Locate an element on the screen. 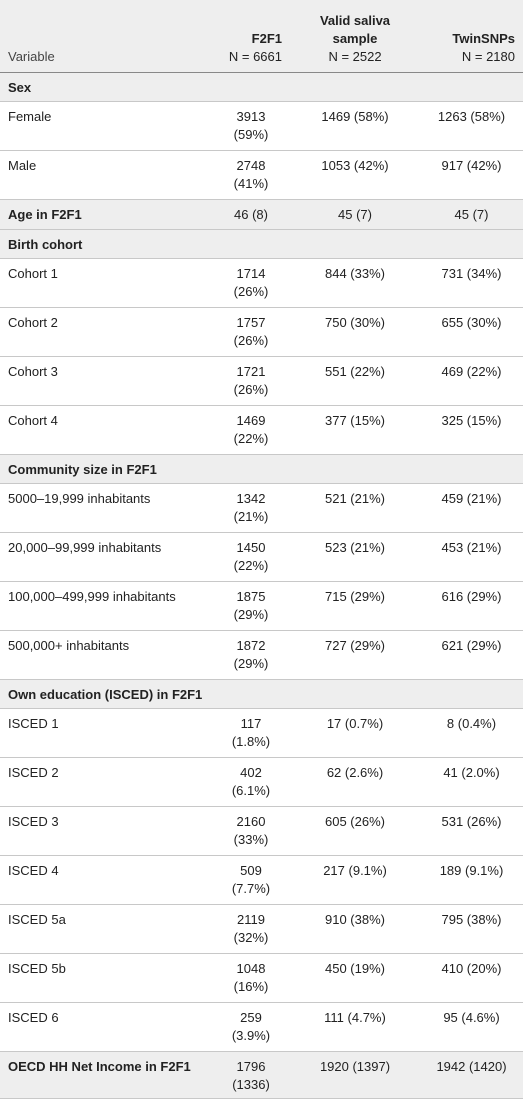  header-title: F2F1 is located at coordinates (266, 38).